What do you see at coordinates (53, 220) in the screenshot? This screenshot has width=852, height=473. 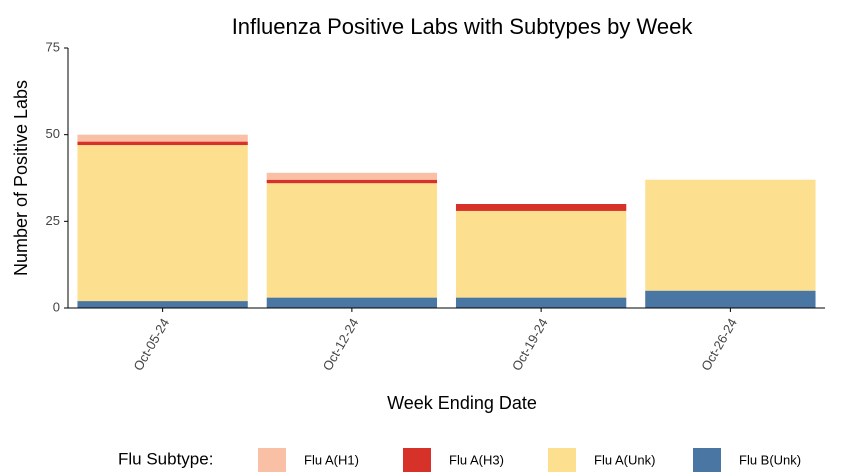 I see `y-tick-label: 25` at bounding box center [53, 220].